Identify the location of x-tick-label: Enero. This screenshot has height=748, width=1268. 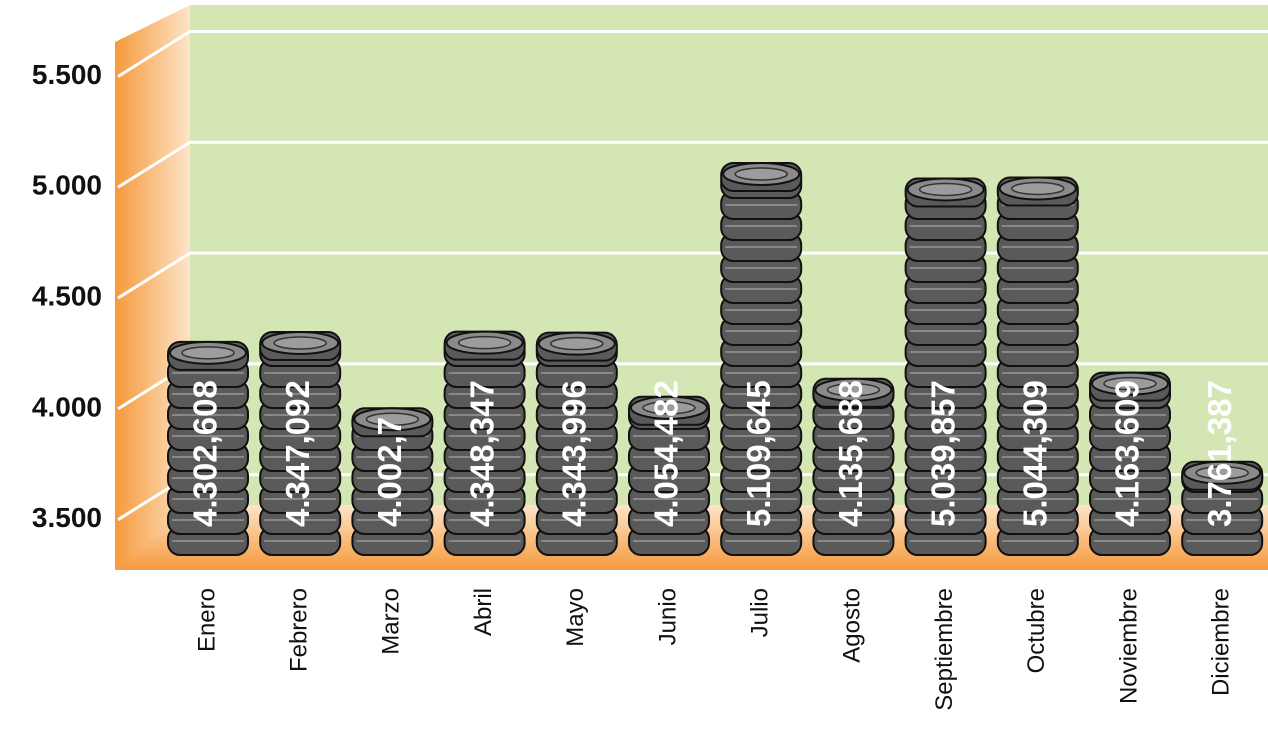
(206, 620).